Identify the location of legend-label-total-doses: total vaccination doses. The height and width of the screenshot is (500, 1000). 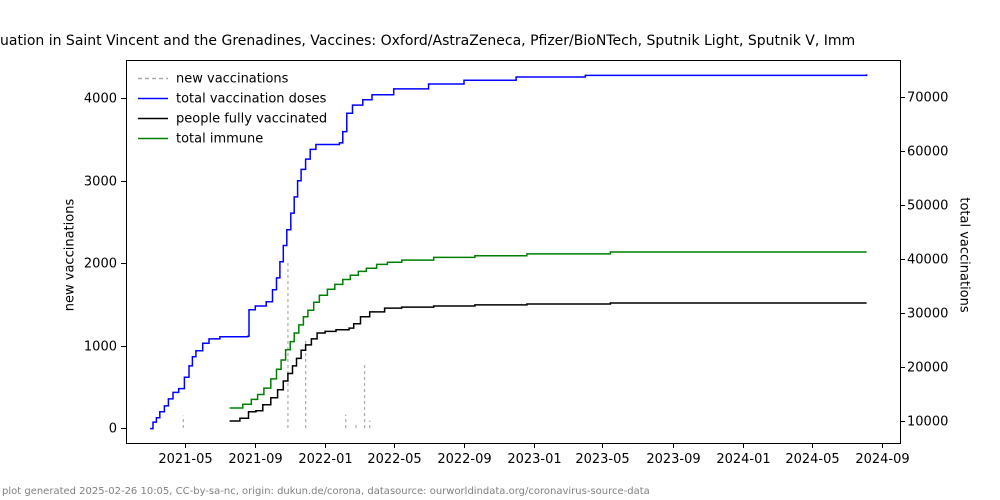
(251, 98).